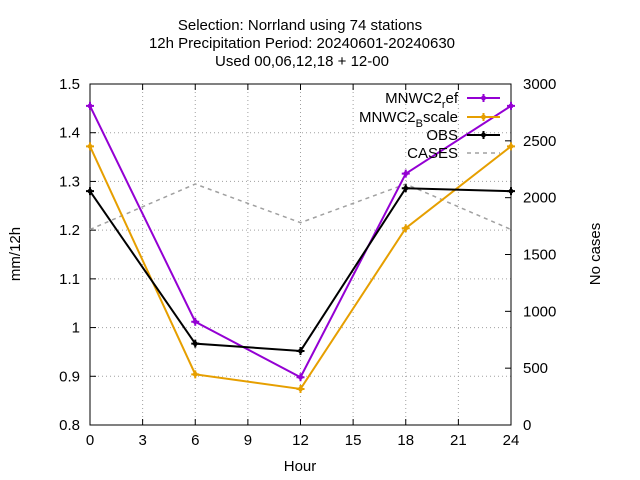 This screenshot has height=480, width=640. What do you see at coordinates (539, 255) in the screenshot?
I see `y2-tick-label: 1500` at bounding box center [539, 255].